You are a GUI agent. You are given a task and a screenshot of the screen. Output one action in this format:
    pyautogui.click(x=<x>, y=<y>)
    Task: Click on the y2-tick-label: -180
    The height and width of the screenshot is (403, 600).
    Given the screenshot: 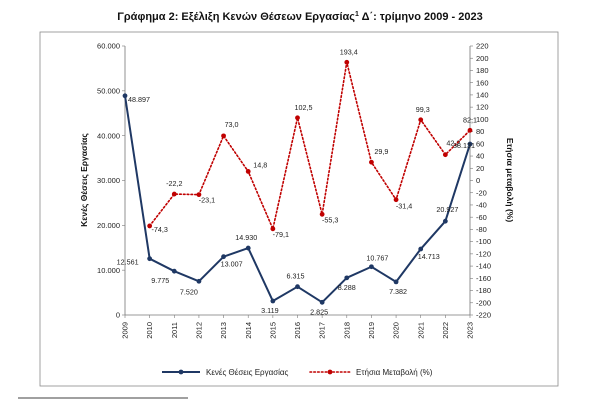 What is the action you would take?
    pyautogui.click(x=483, y=290)
    